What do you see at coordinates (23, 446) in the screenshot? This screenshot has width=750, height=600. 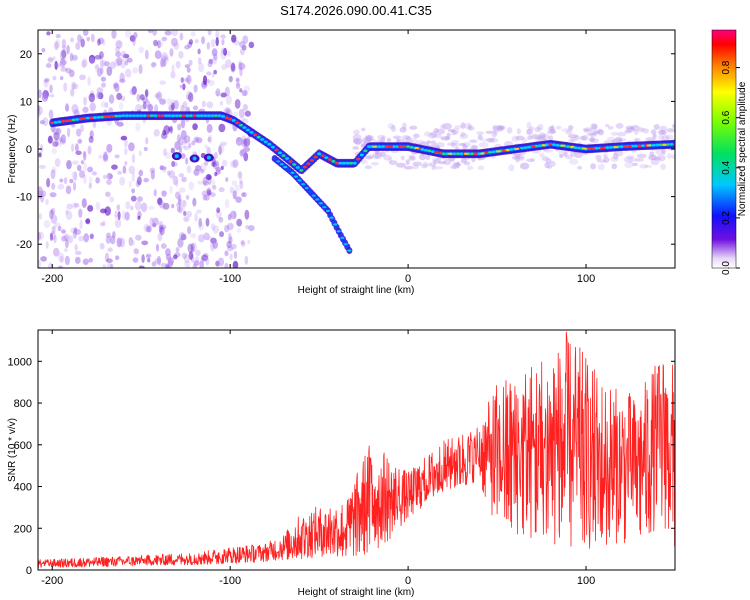 I see `y-tick-label: 600` at bounding box center [23, 446].